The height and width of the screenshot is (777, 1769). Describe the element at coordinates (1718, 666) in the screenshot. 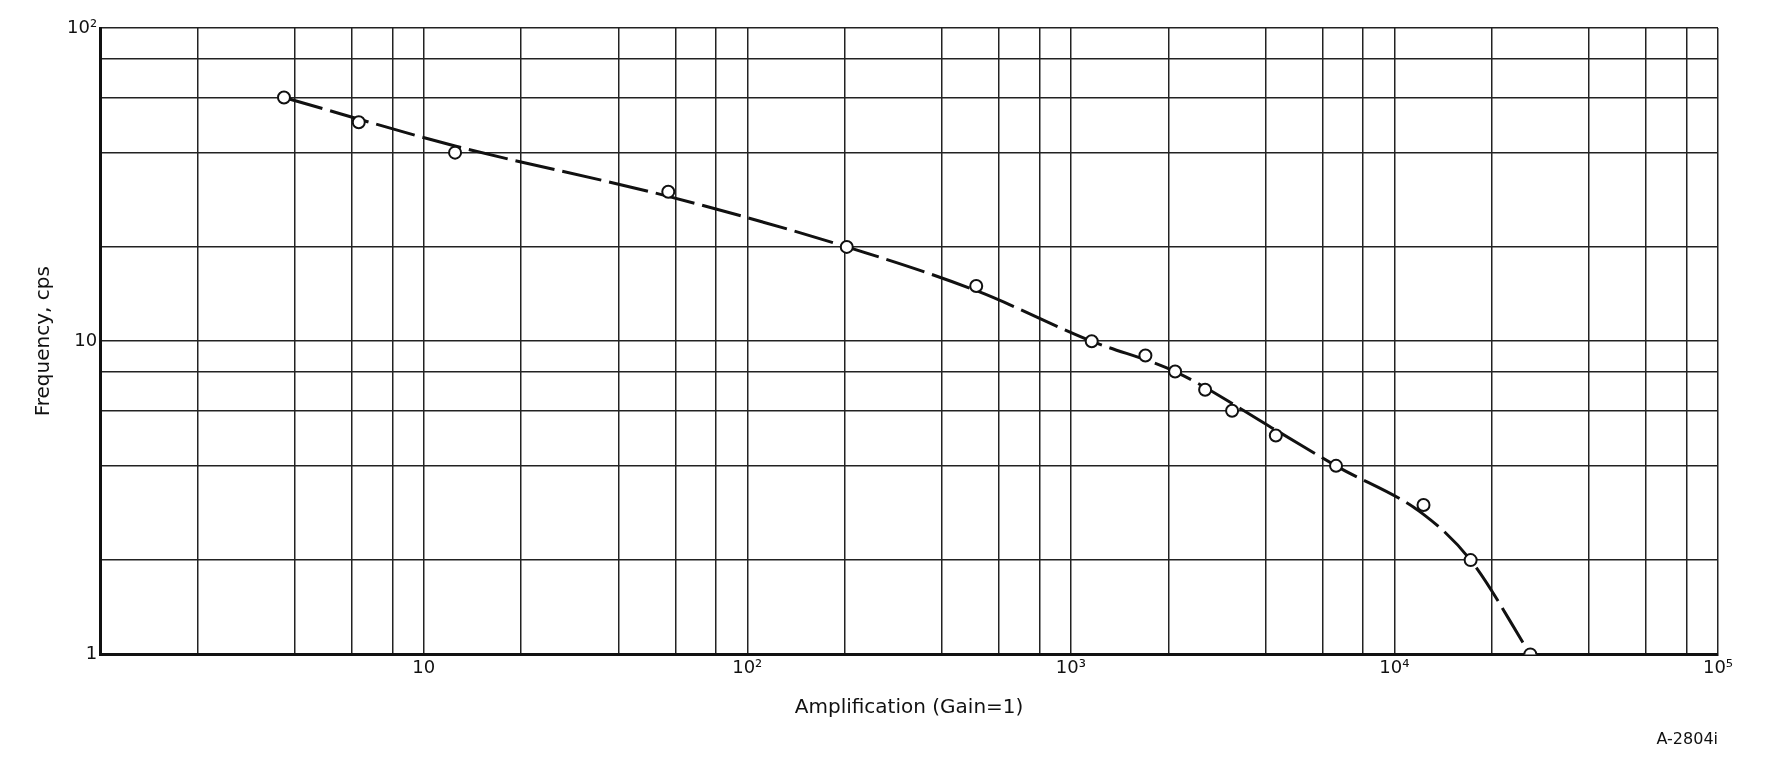

I see `x-tick-label: 10⁵` at that location.